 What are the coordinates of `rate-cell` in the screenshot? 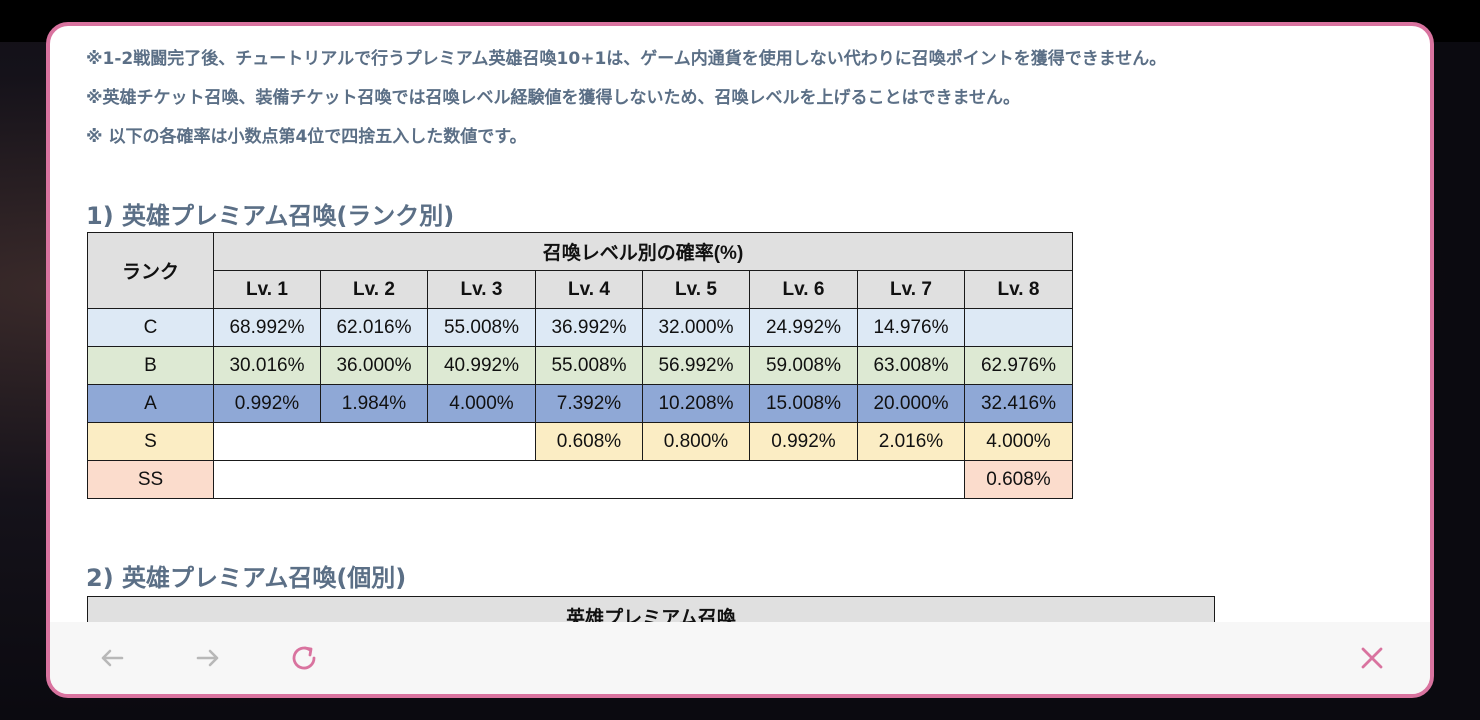 It's located at (1018, 327).